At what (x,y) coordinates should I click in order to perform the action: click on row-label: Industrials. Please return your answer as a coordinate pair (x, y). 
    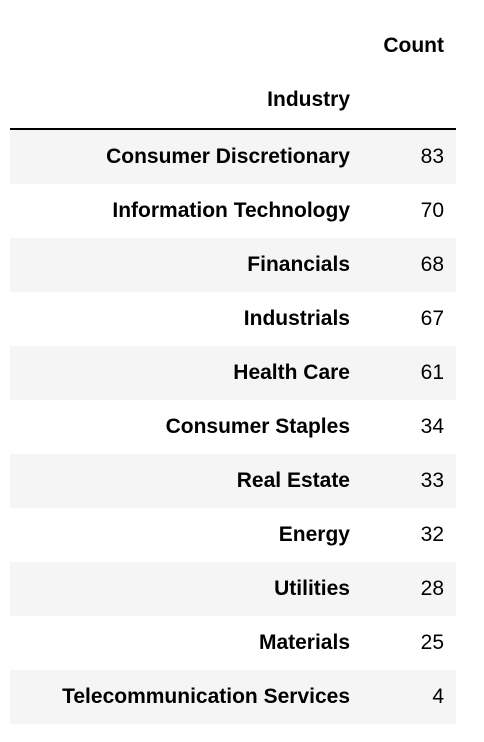
    Looking at the image, I should click on (296, 318).